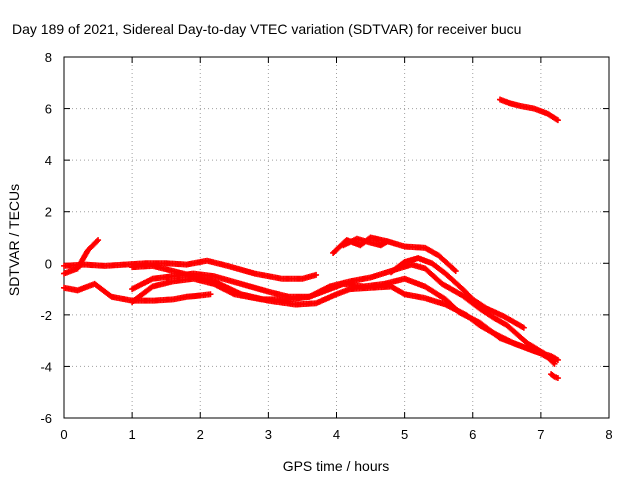 The height and width of the screenshot is (480, 640). What do you see at coordinates (472, 434) in the screenshot?
I see `x-tick-label: 6` at bounding box center [472, 434].